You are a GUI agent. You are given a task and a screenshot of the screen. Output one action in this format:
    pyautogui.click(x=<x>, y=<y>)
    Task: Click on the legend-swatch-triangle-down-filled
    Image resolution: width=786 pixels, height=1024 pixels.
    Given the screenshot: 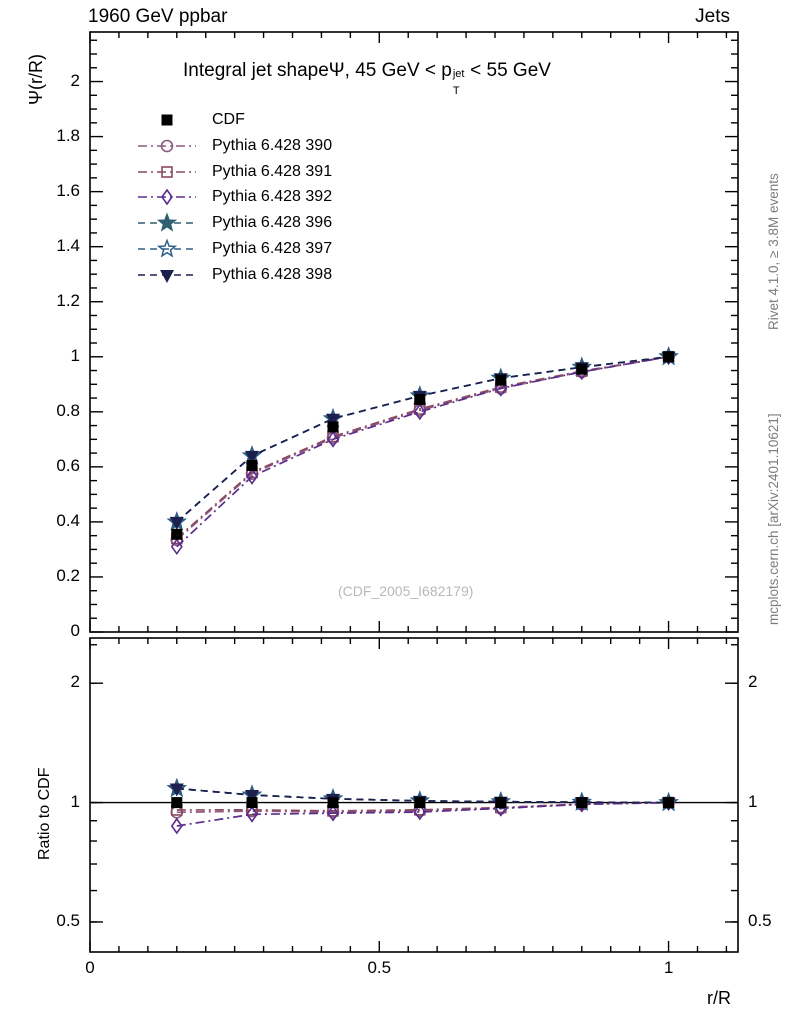 What is the action you would take?
    pyautogui.click(x=167, y=276)
    